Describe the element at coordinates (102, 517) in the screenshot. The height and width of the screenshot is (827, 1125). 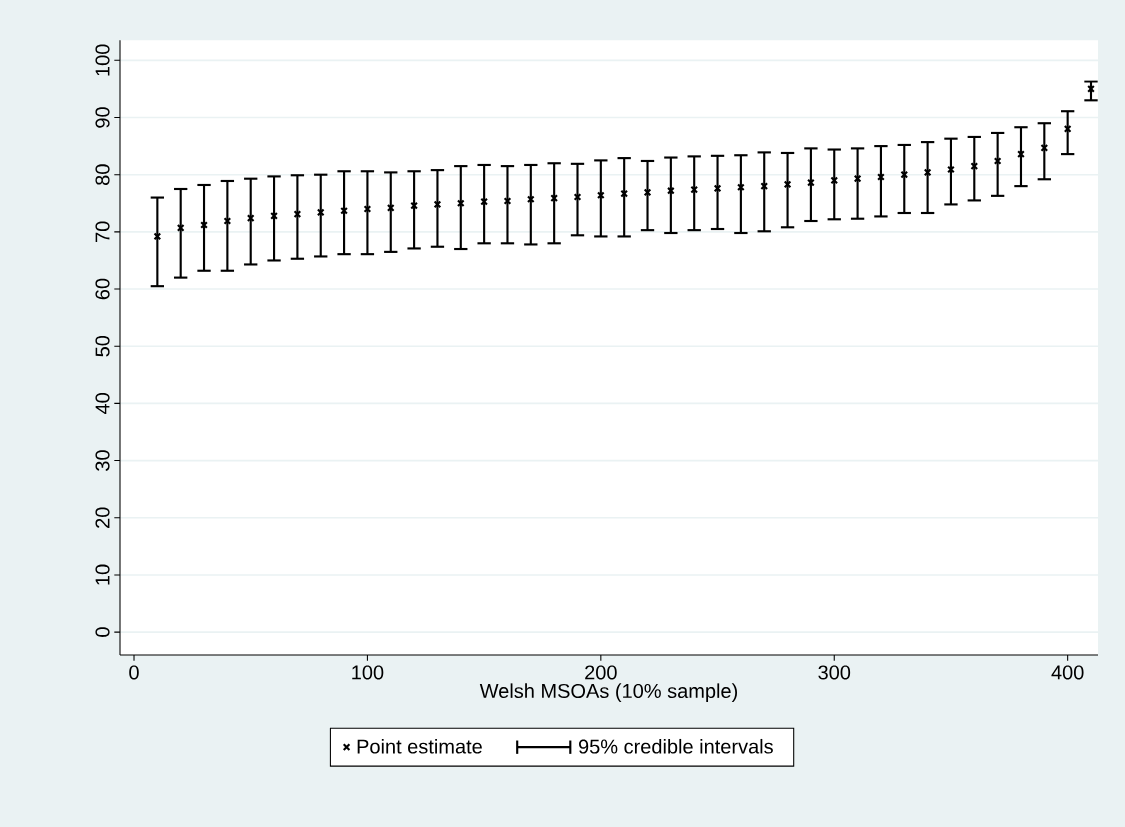
I see `y-tick-label: 20` at that location.